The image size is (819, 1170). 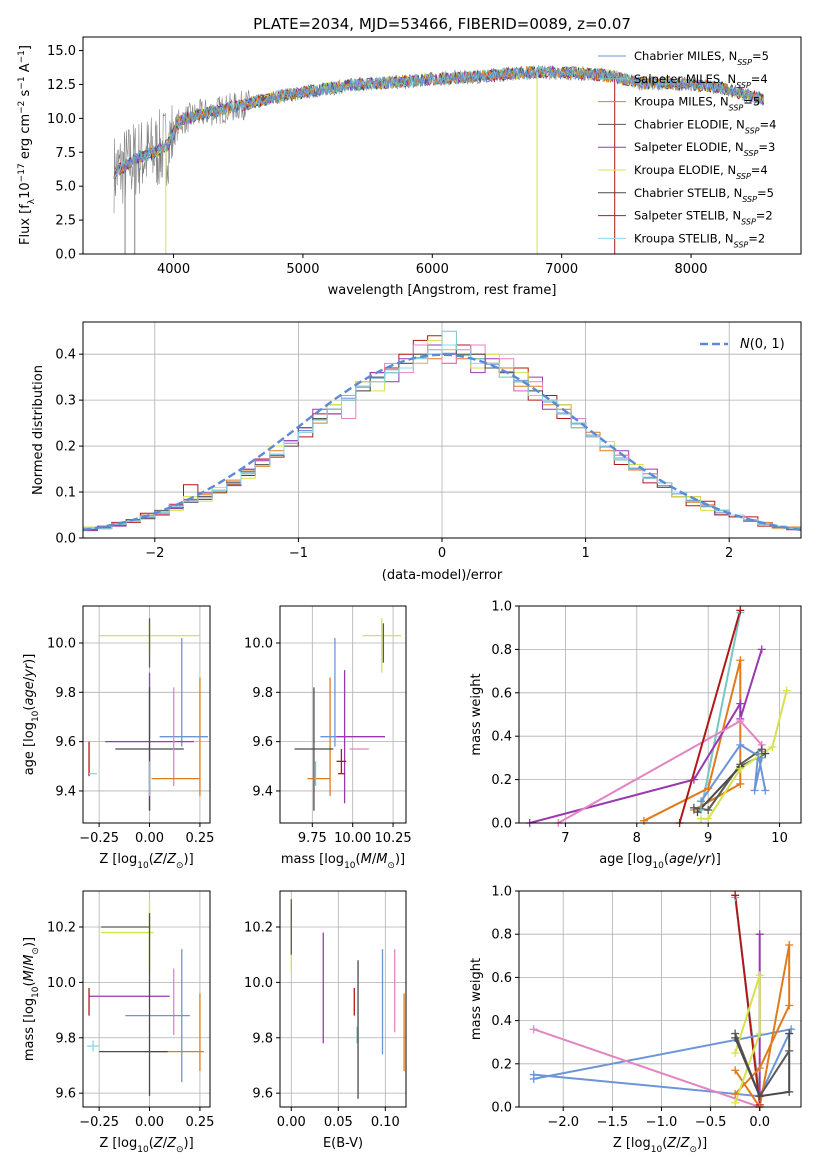 I want to click on x-tick-label: 1, so click(x=585, y=553).